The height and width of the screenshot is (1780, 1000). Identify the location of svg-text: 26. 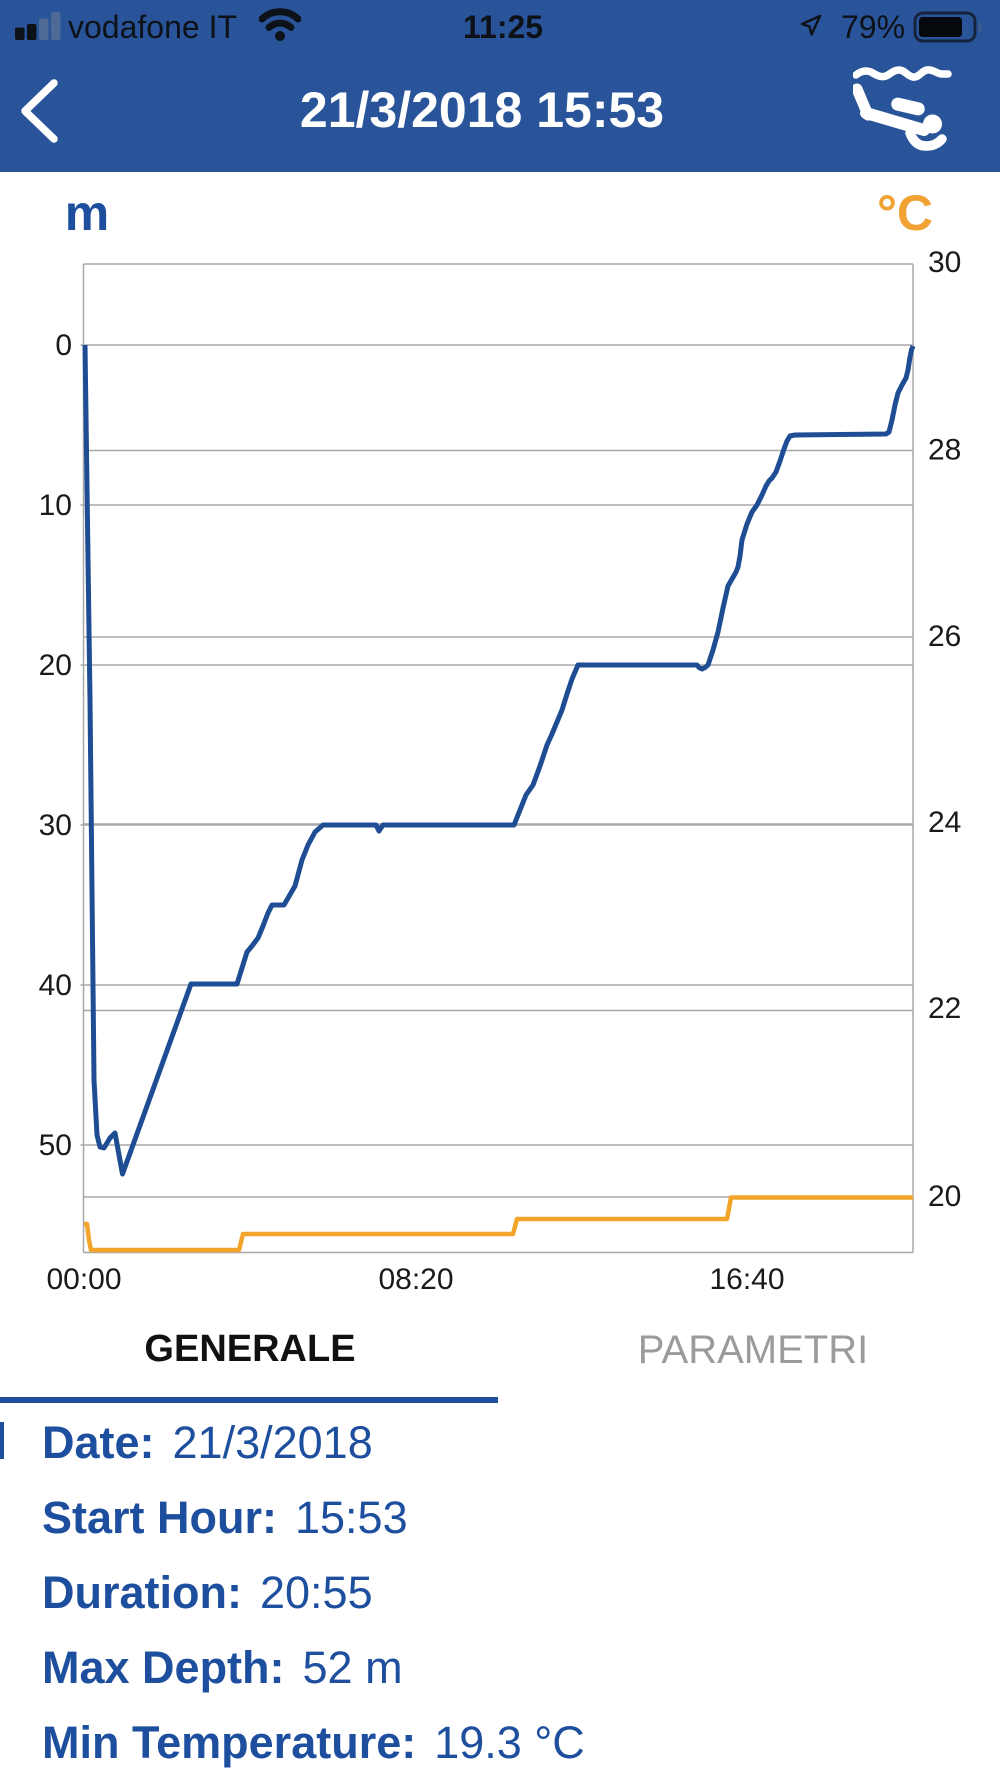
(944, 636).